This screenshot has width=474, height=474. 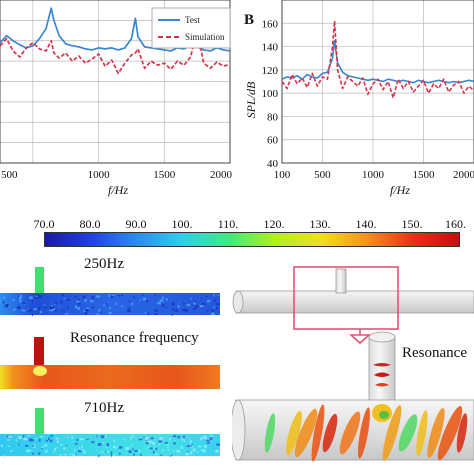 What do you see at coordinates (134, 338) in the screenshot?
I see `label-resonance-frequency: Resonance frequency` at bounding box center [134, 338].